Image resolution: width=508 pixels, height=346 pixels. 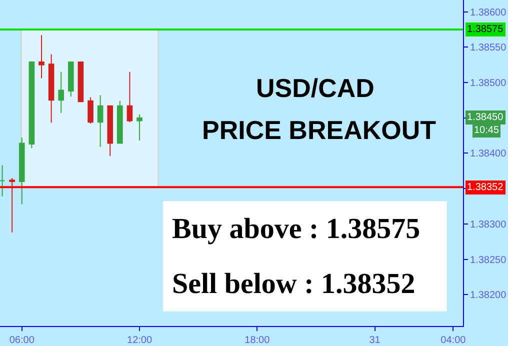 I want to click on x-tick-label: 31, so click(x=375, y=340).